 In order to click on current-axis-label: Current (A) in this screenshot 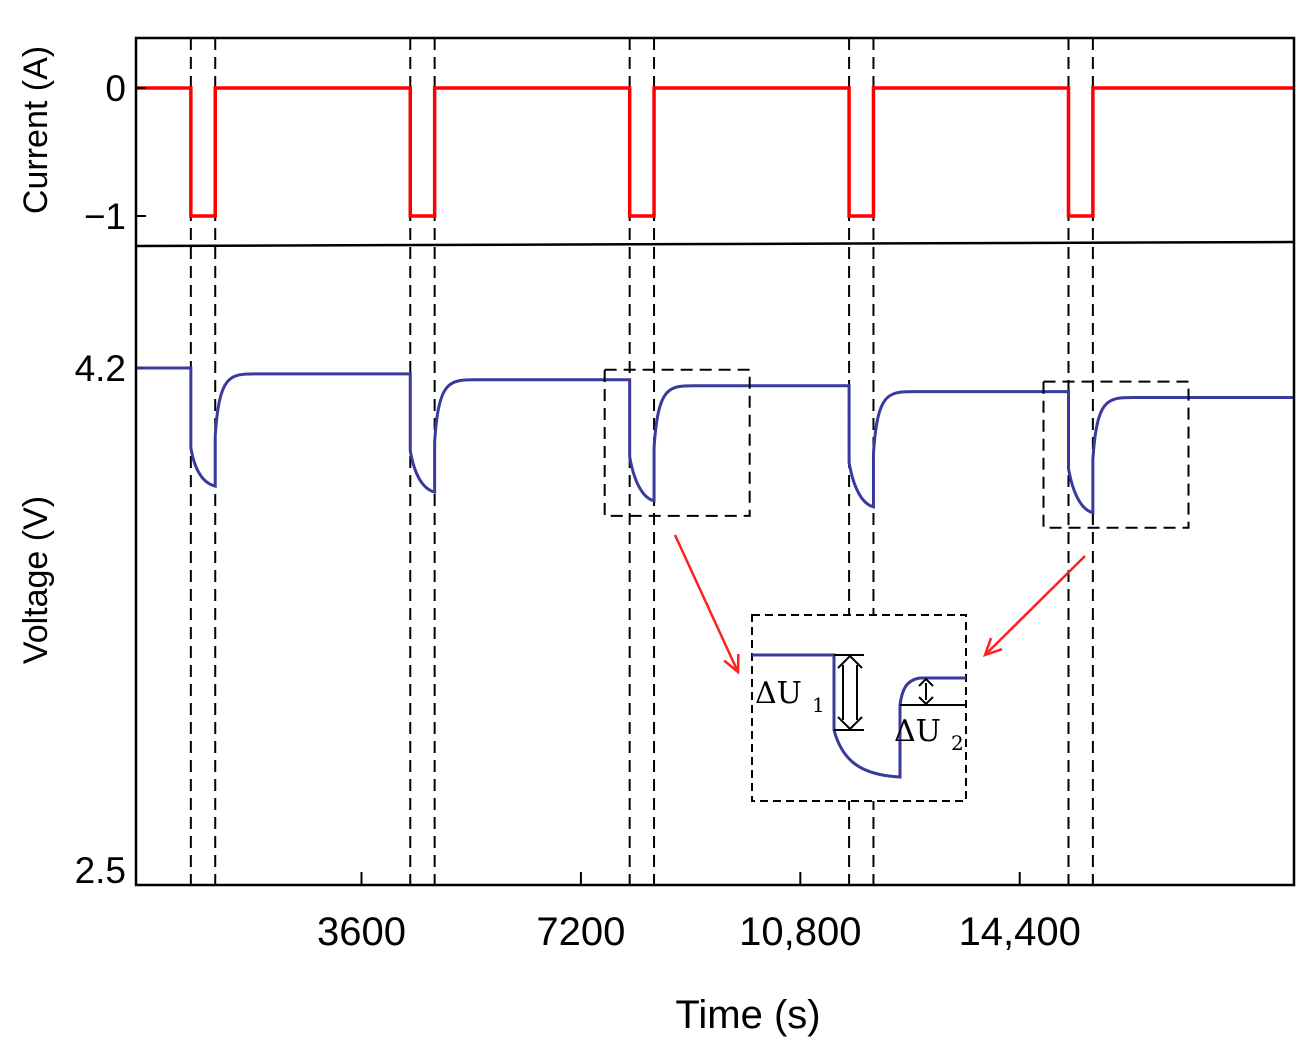, I will do `click(36, 130)`.